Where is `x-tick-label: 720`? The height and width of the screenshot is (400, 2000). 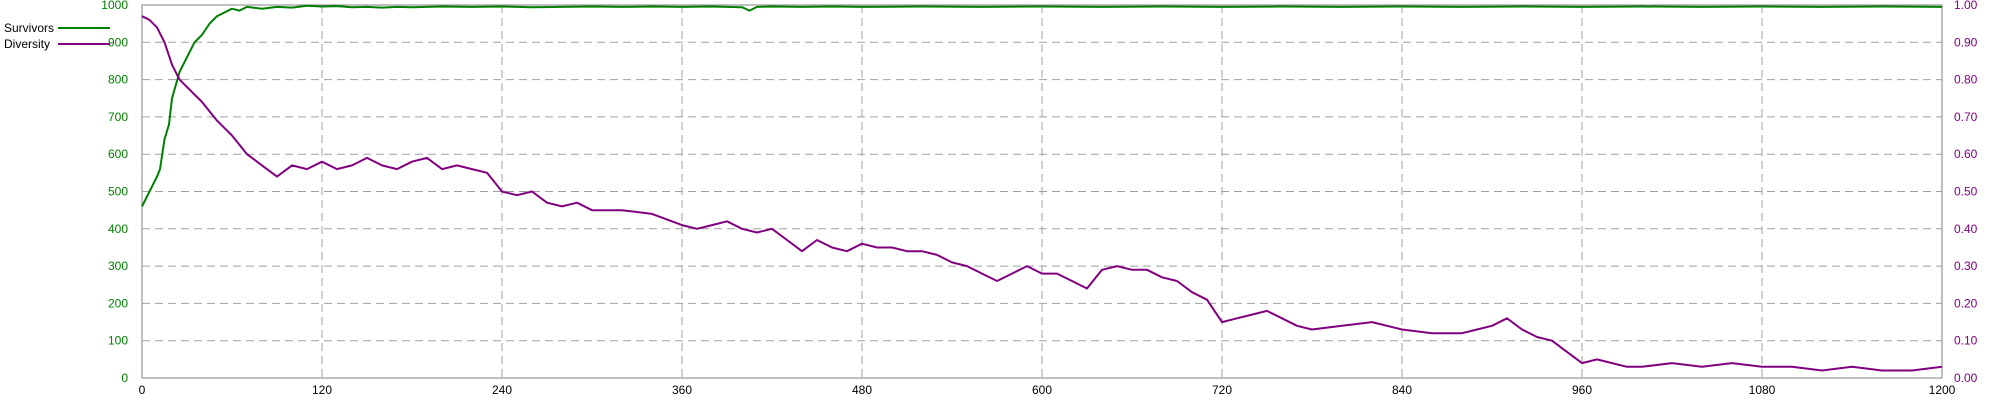 x-tick-label: 720 is located at coordinates (1222, 390).